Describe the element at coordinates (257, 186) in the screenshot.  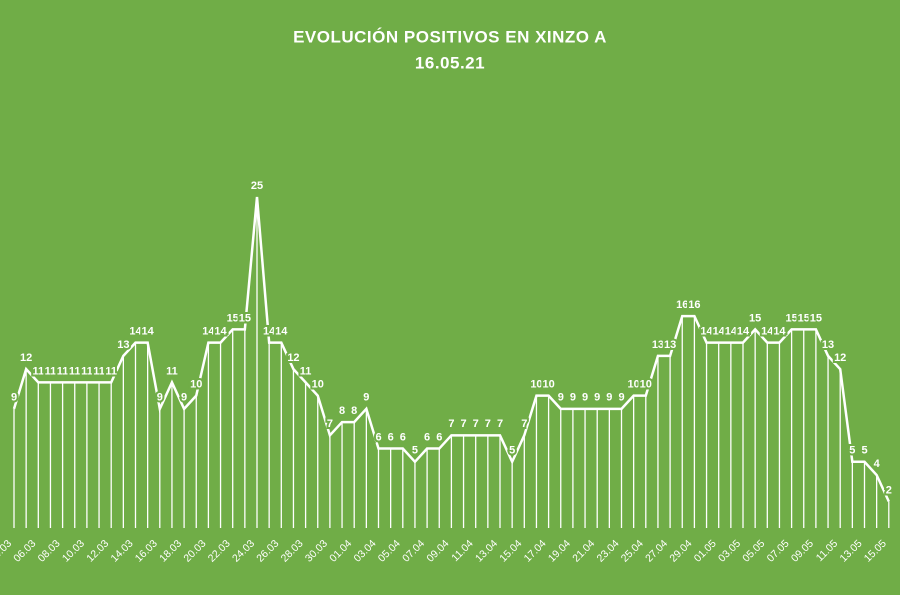
I see `value-label: 25` at that location.